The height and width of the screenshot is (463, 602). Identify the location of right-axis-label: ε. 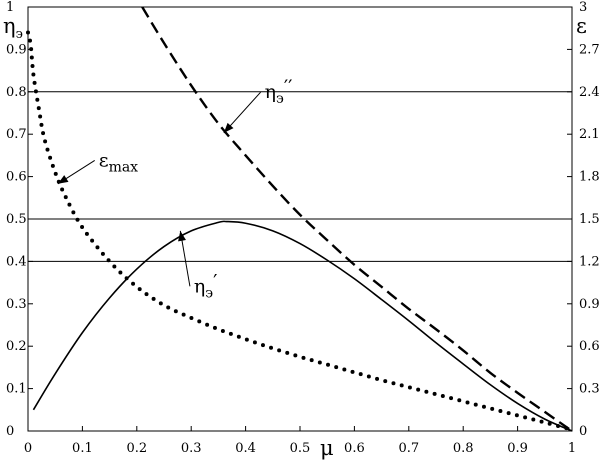
(581, 26).